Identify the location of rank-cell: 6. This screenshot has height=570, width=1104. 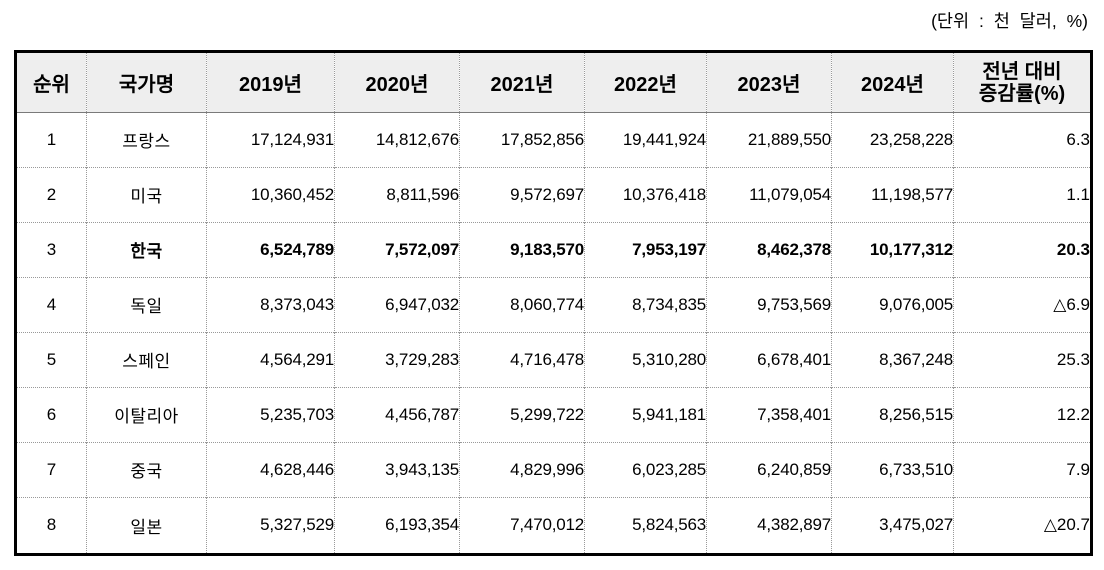
(51, 414).